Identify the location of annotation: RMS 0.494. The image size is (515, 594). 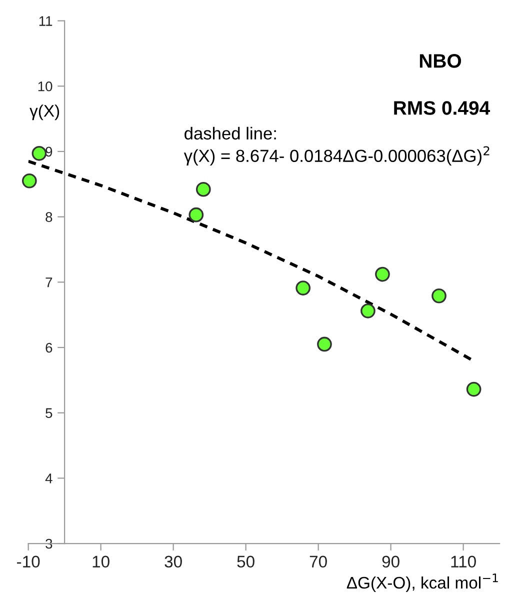
(442, 108).